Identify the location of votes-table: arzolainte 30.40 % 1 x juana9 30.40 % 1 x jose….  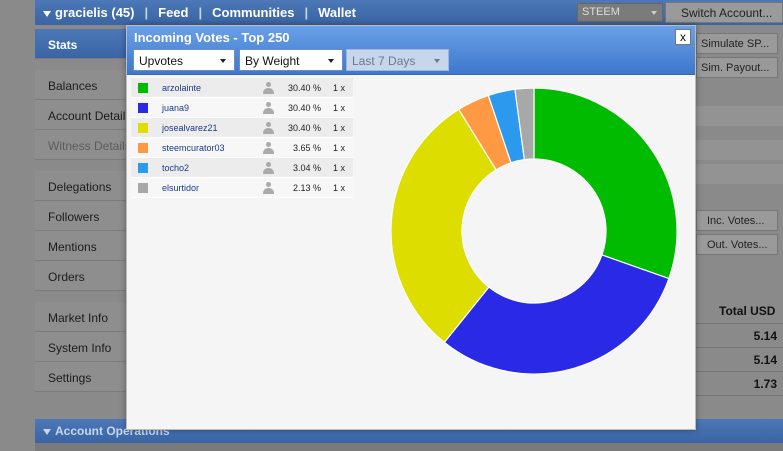
(242, 138).